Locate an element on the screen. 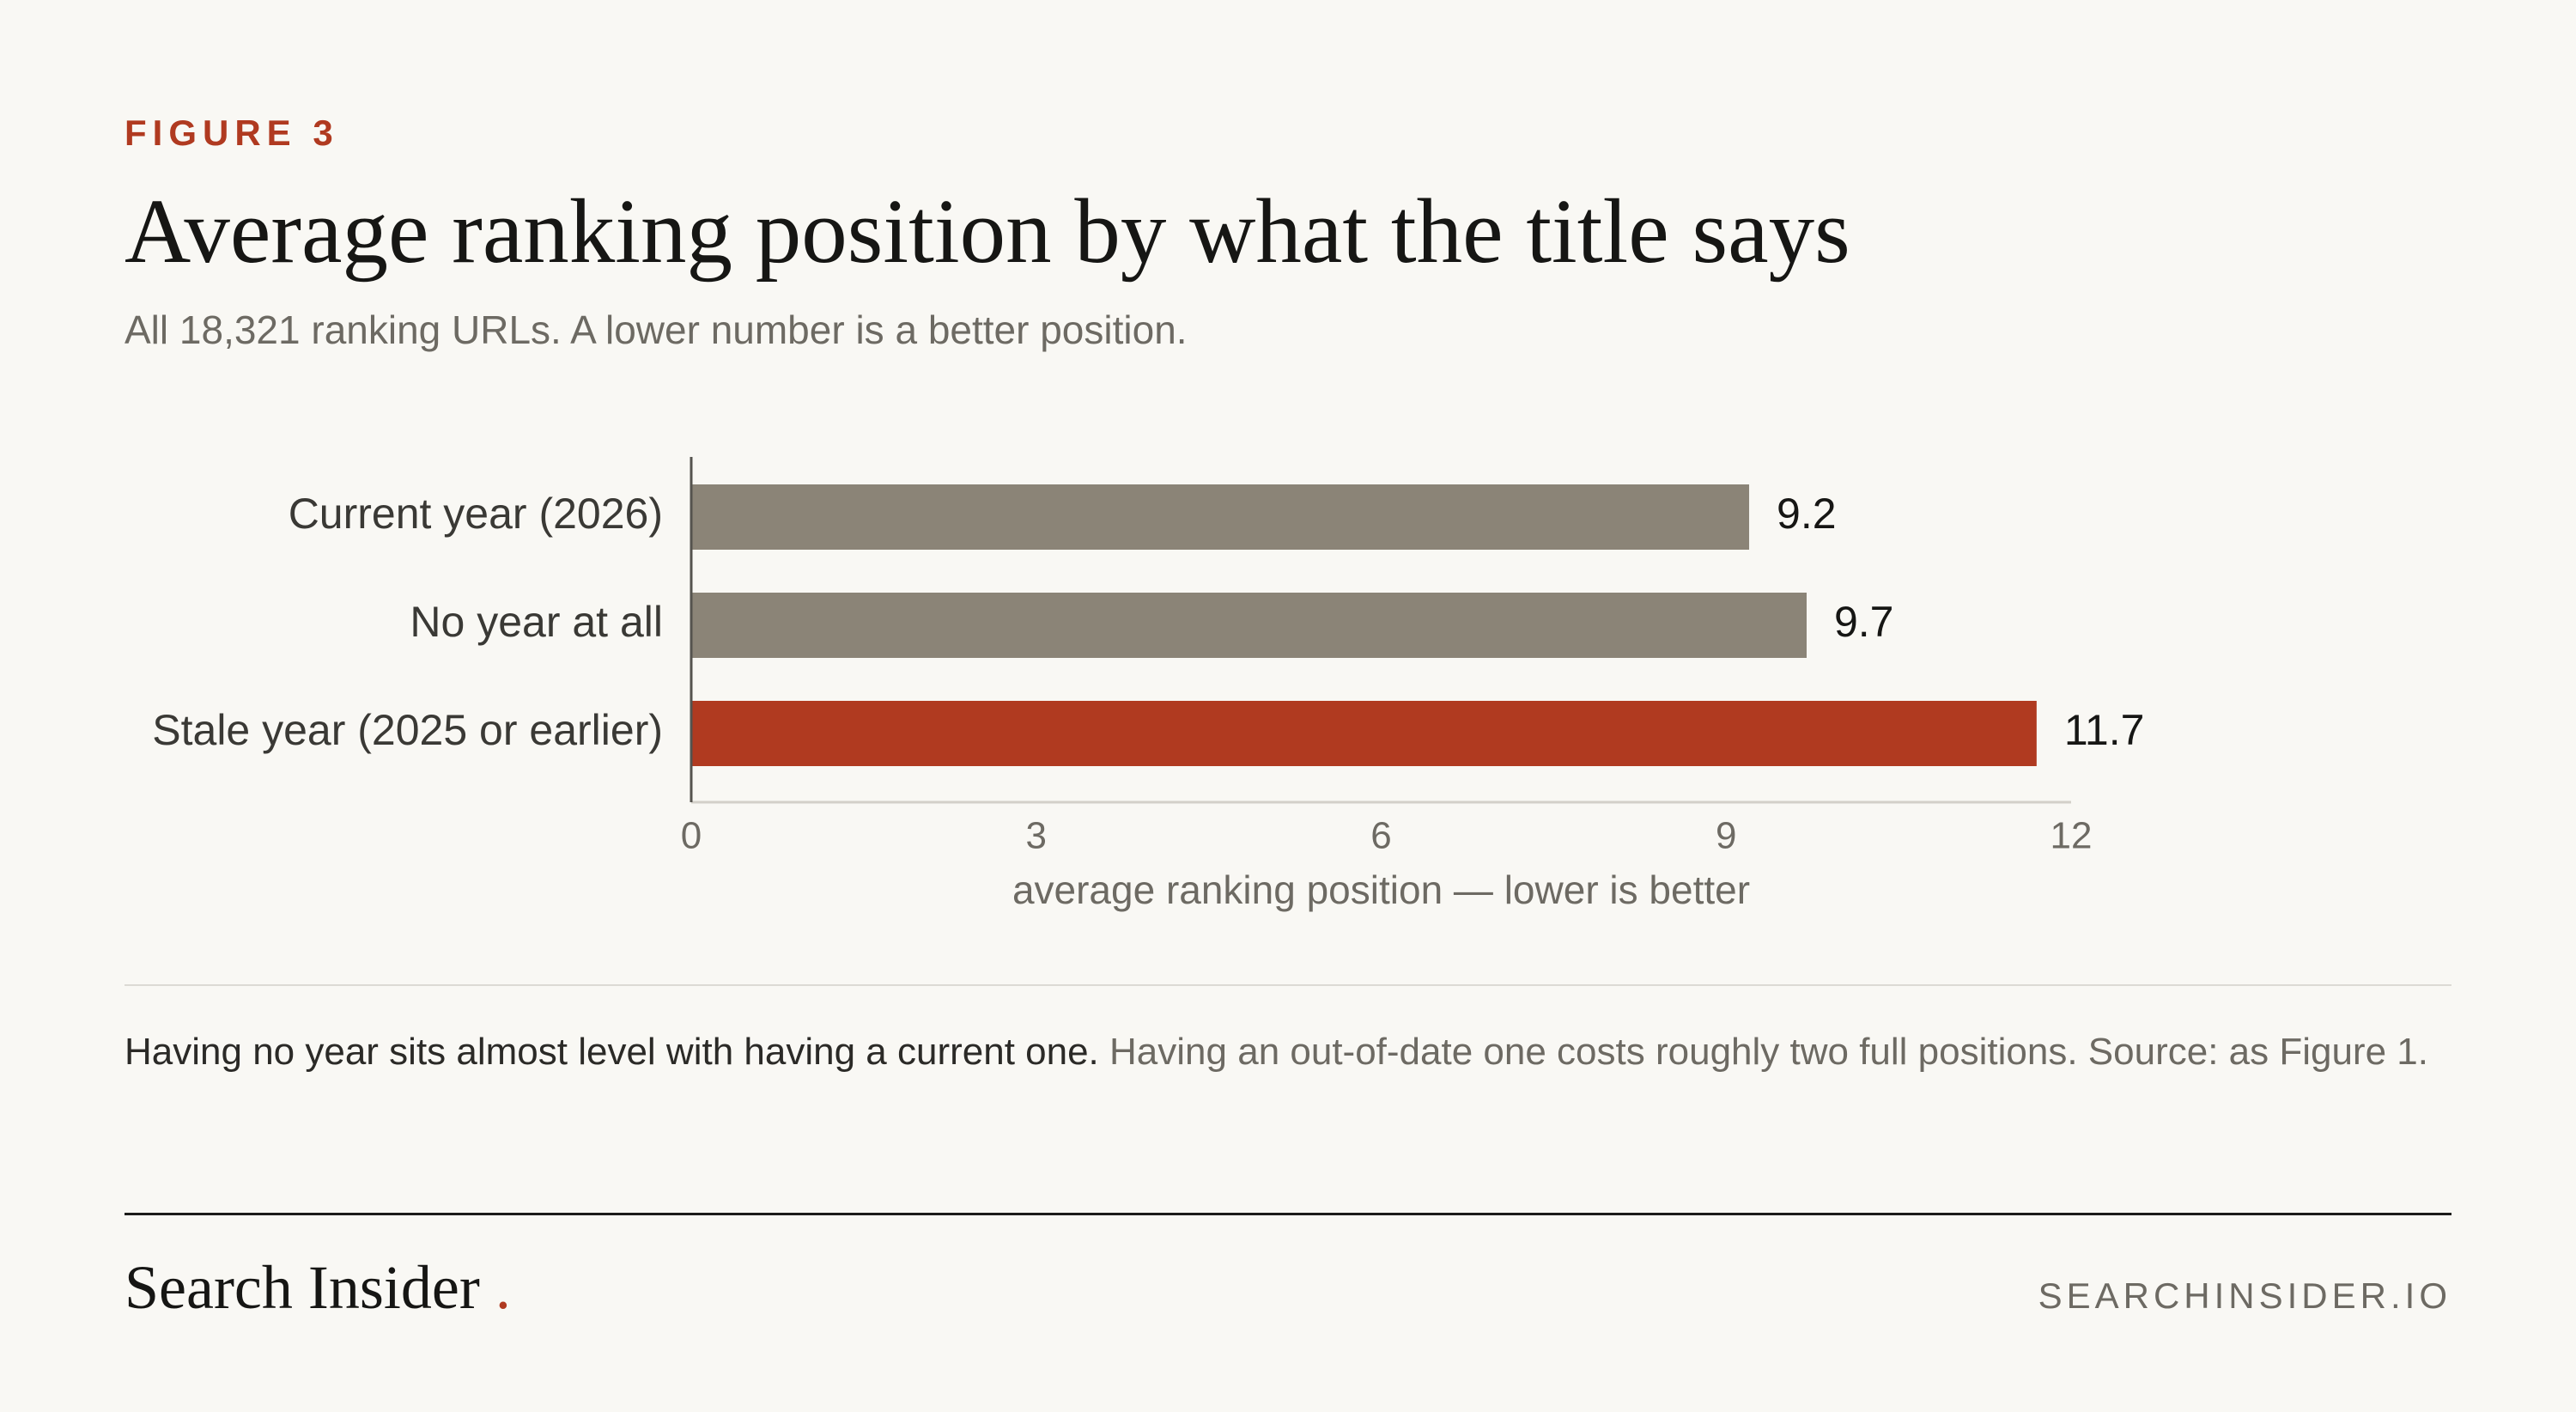  x-tick-label: 9 is located at coordinates (1726, 836).